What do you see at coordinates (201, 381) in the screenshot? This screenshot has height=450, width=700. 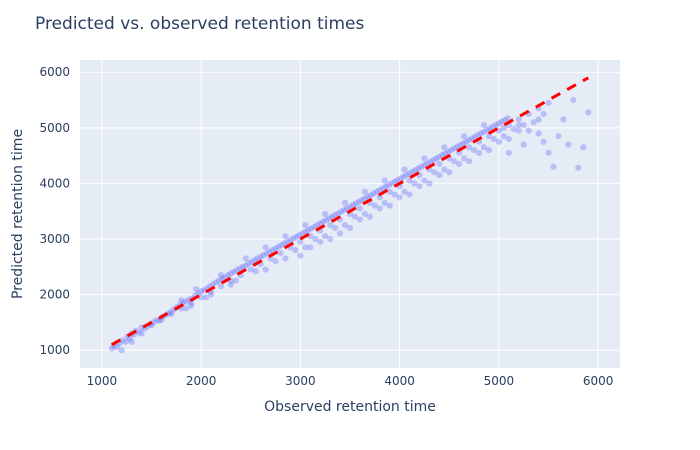 I see `x-tick-label: 2000` at bounding box center [201, 381].